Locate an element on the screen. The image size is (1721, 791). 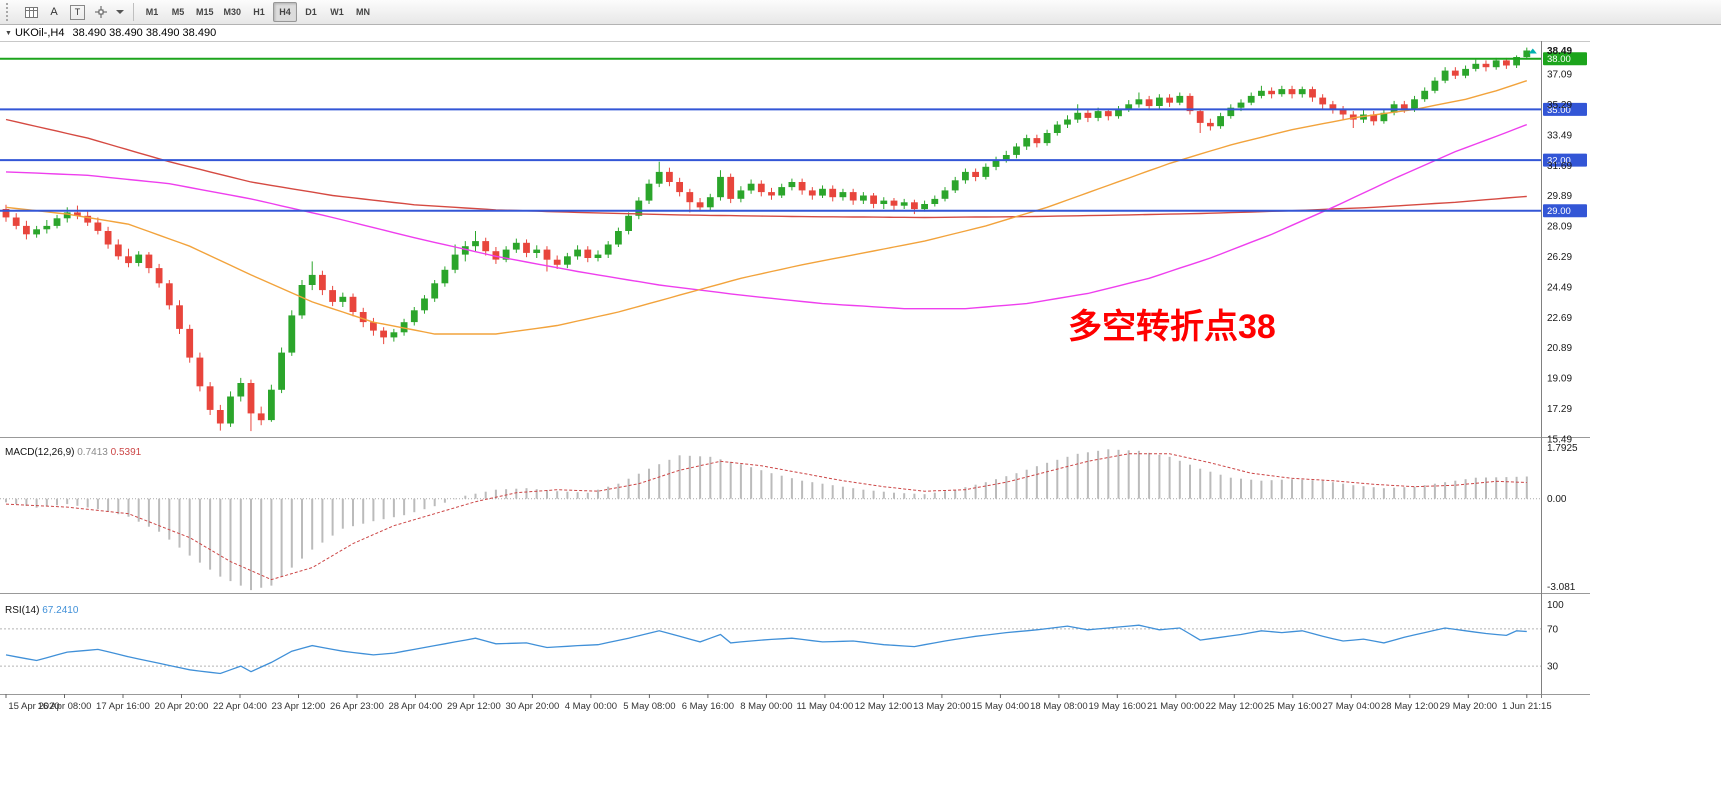
text-a-label: A is located at coordinates (54, 12).